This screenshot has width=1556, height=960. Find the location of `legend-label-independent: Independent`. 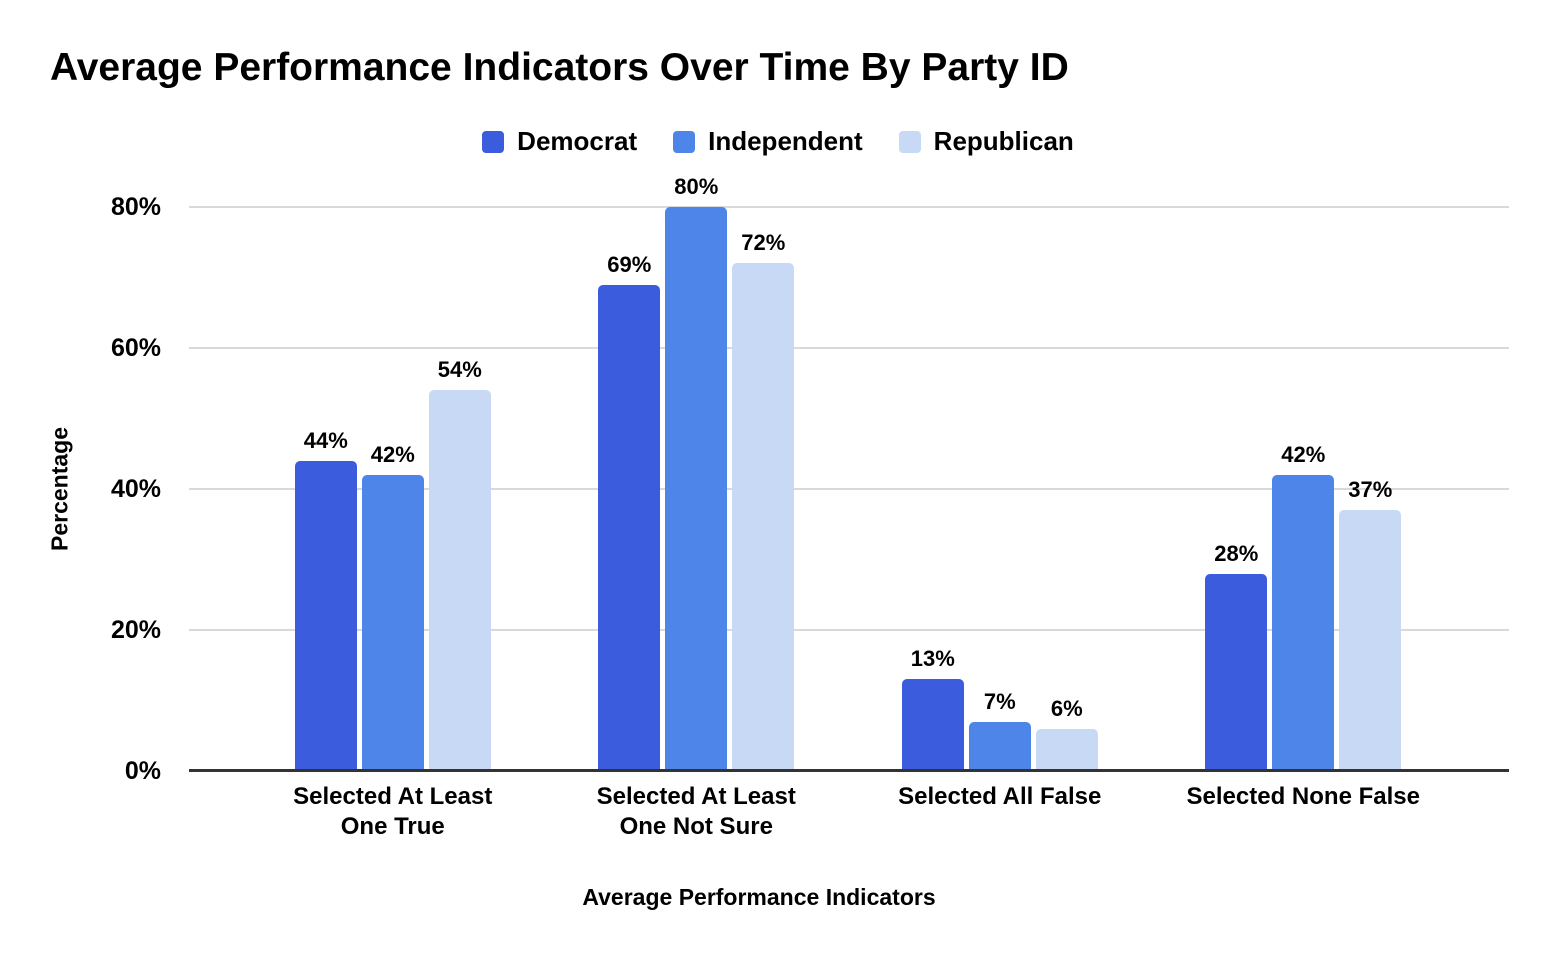

legend-label-independent: Independent is located at coordinates (785, 141).